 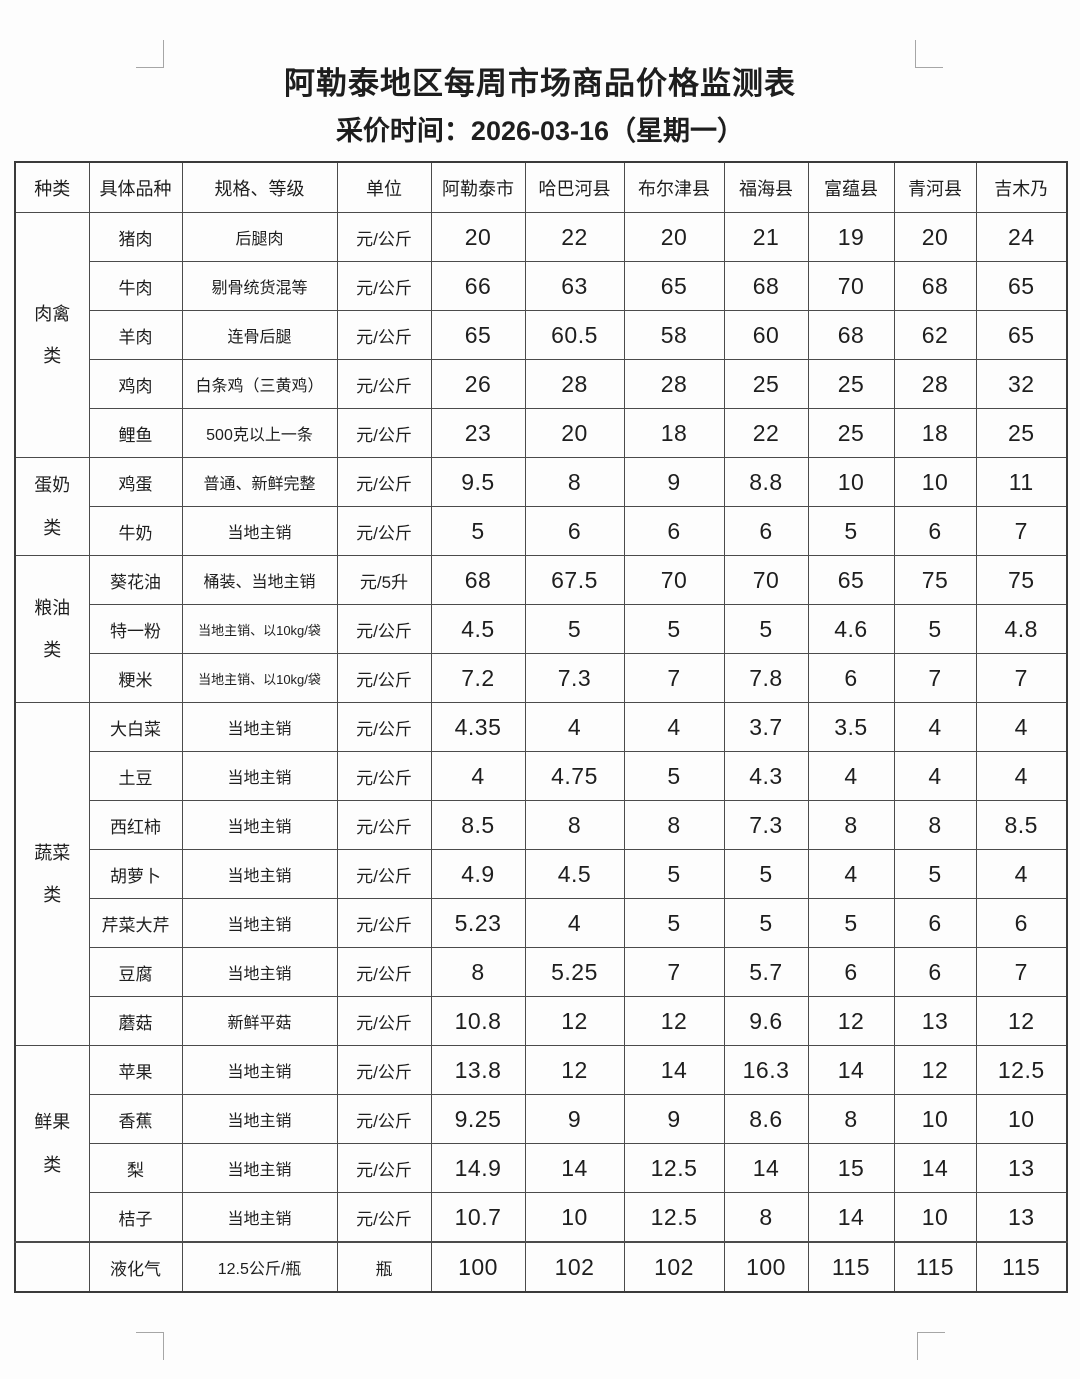 What do you see at coordinates (766, 237) in the screenshot?
I see `price-cell-福海县: 21` at bounding box center [766, 237].